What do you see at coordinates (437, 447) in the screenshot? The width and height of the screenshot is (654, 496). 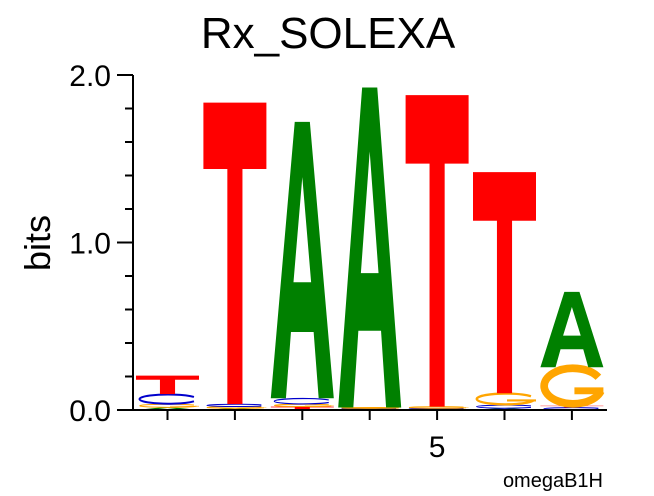 I see `x-tick-label: 5` at bounding box center [437, 447].